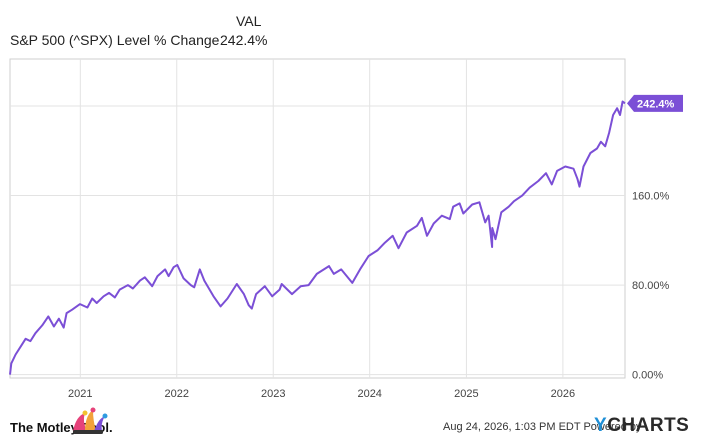 Image resolution: width=720 pixels, height=441 pixels. What do you see at coordinates (651, 197) in the screenshot?
I see `y-tick-label: 160.0%` at bounding box center [651, 197].